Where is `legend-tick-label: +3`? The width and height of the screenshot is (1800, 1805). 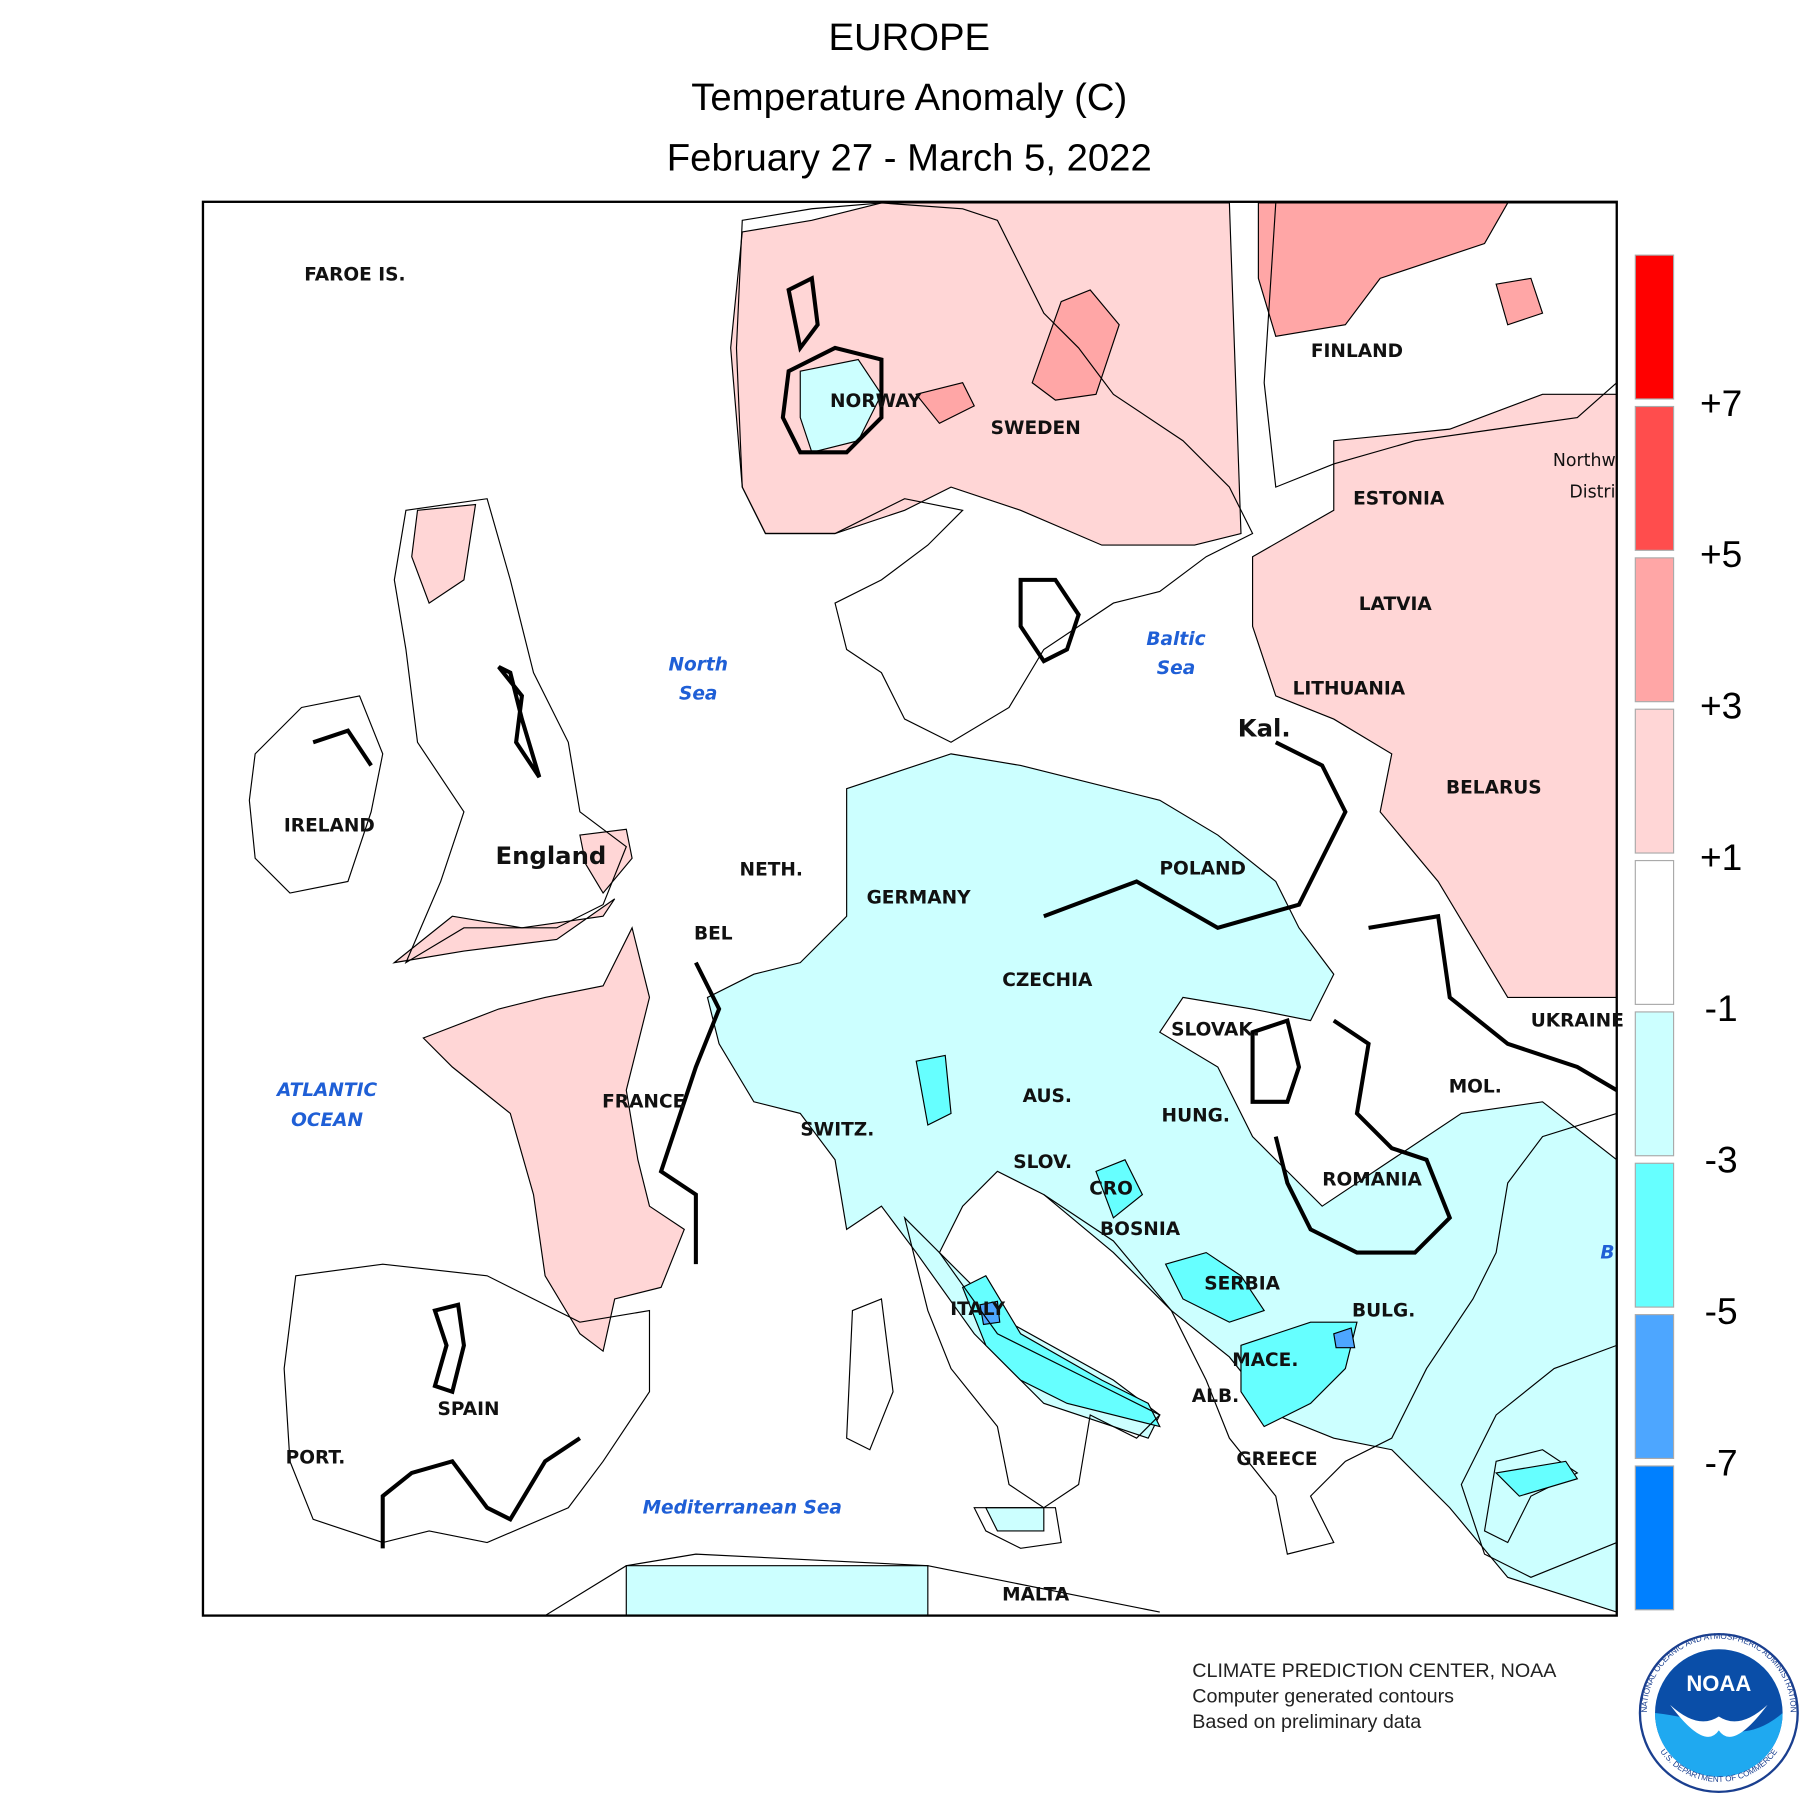 legend-tick-label: +3 is located at coordinates (1721, 705).